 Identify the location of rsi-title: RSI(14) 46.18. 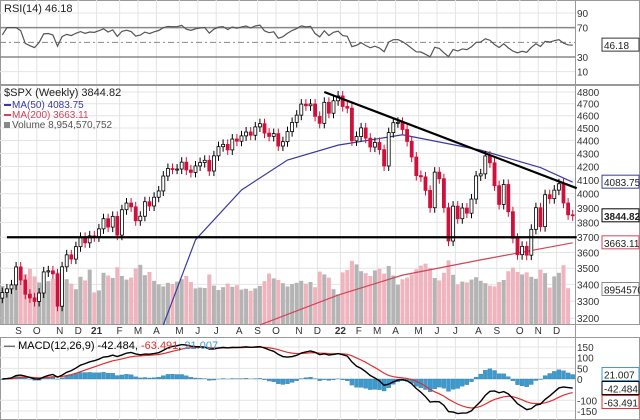
(38, 9).